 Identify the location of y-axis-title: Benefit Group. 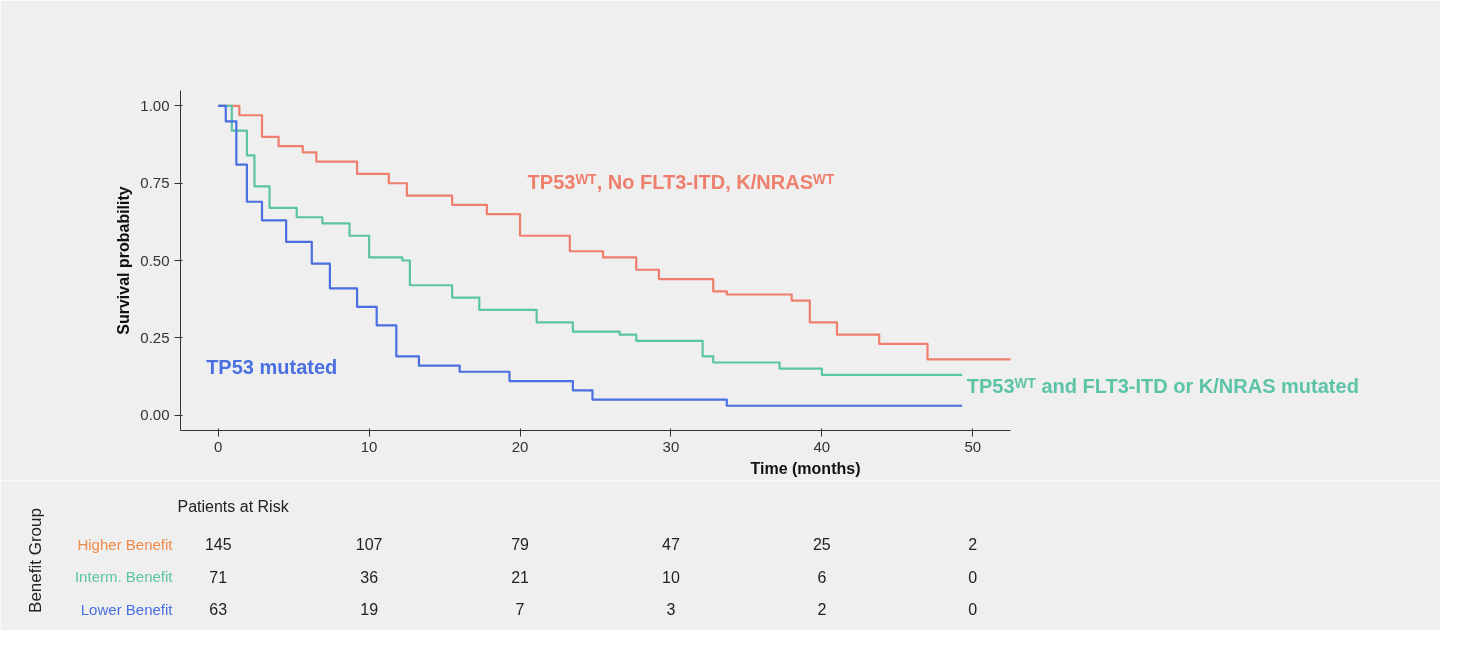
(35, 560).